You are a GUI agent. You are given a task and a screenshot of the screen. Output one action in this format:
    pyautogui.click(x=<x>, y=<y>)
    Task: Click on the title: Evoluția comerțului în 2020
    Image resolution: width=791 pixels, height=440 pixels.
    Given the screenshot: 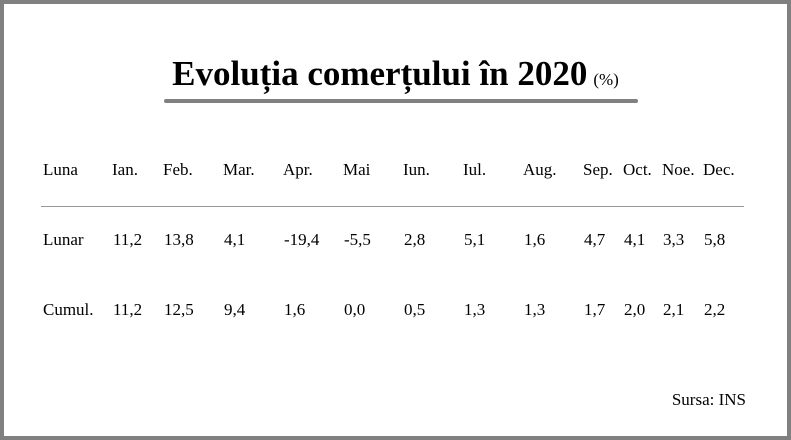 What is the action you would take?
    pyautogui.click(x=380, y=73)
    